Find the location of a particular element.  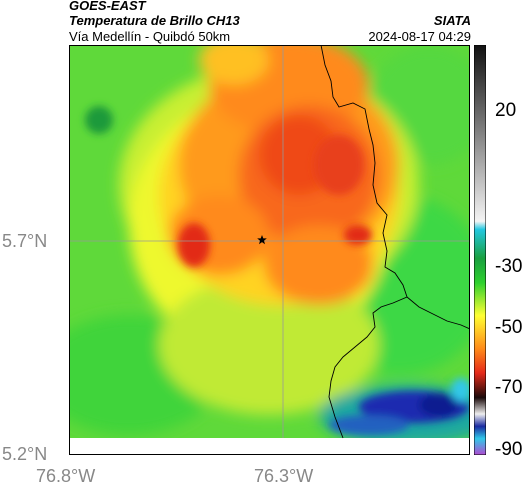

cbar-tick-minus30: -30 is located at coordinates (509, 266).